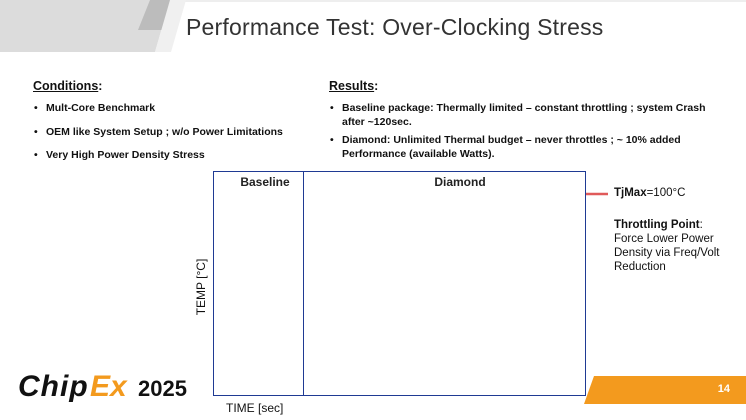 The width and height of the screenshot is (746, 420). Describe the element at coordinates (162, 388) in the screenshot. I see `svg-text: 2025` at that location.